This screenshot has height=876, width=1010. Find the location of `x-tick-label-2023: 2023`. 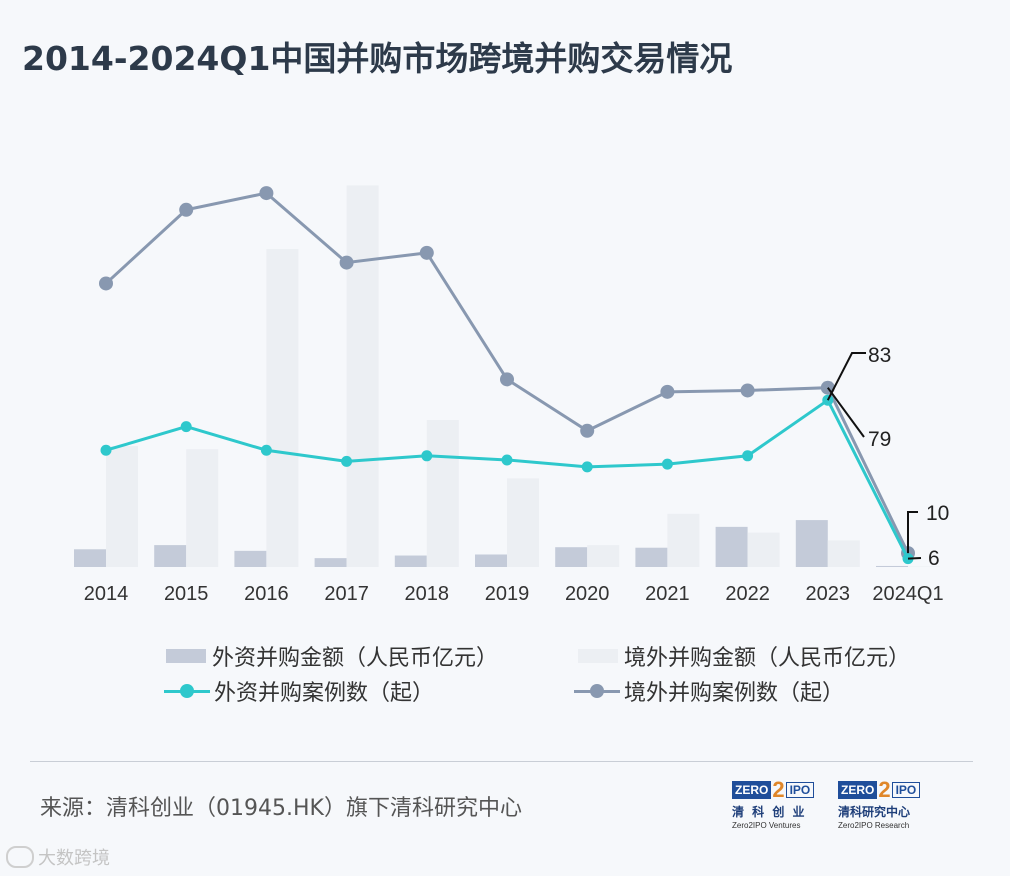

x-tick-label-2023: 2023 is located at coordinates (828, 594).